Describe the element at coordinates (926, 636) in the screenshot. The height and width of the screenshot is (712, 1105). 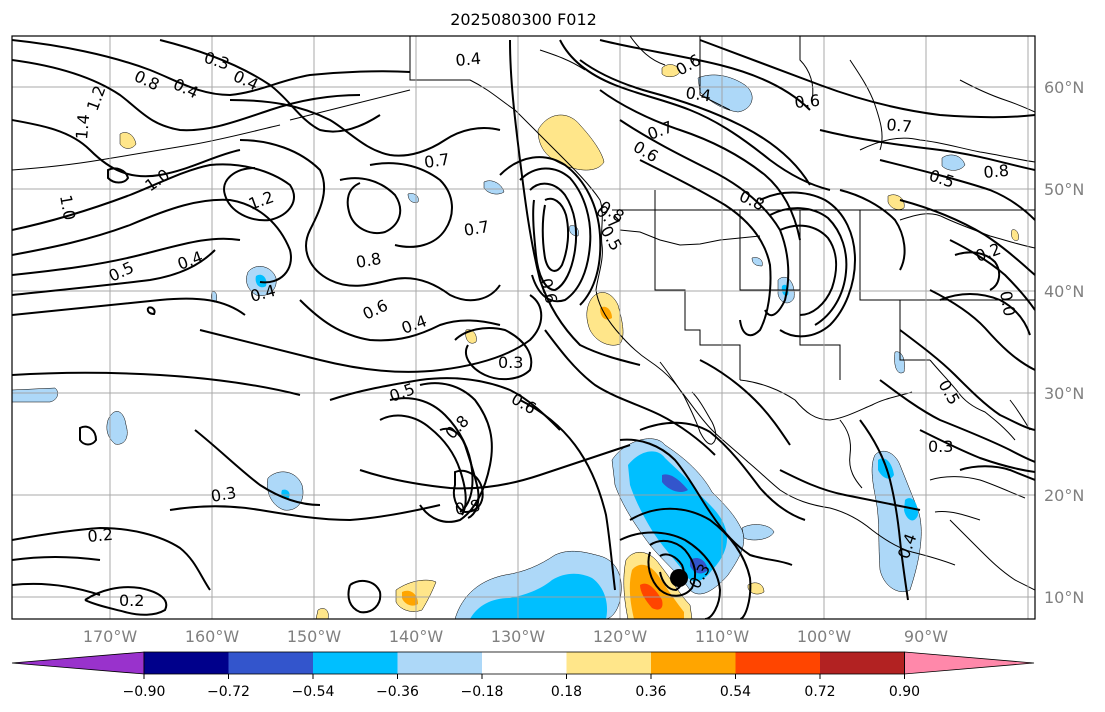
I see `lon-label: 90°W` at that location.